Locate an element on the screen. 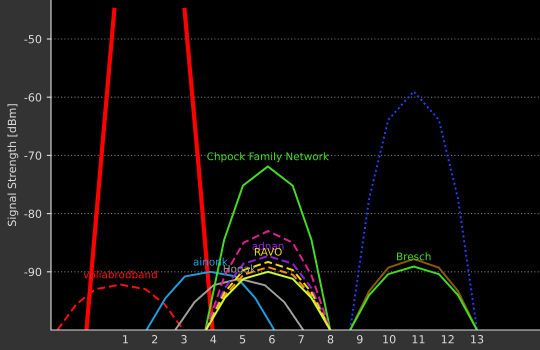  x-tick-label: 4 is located at coordinates (213, 339).